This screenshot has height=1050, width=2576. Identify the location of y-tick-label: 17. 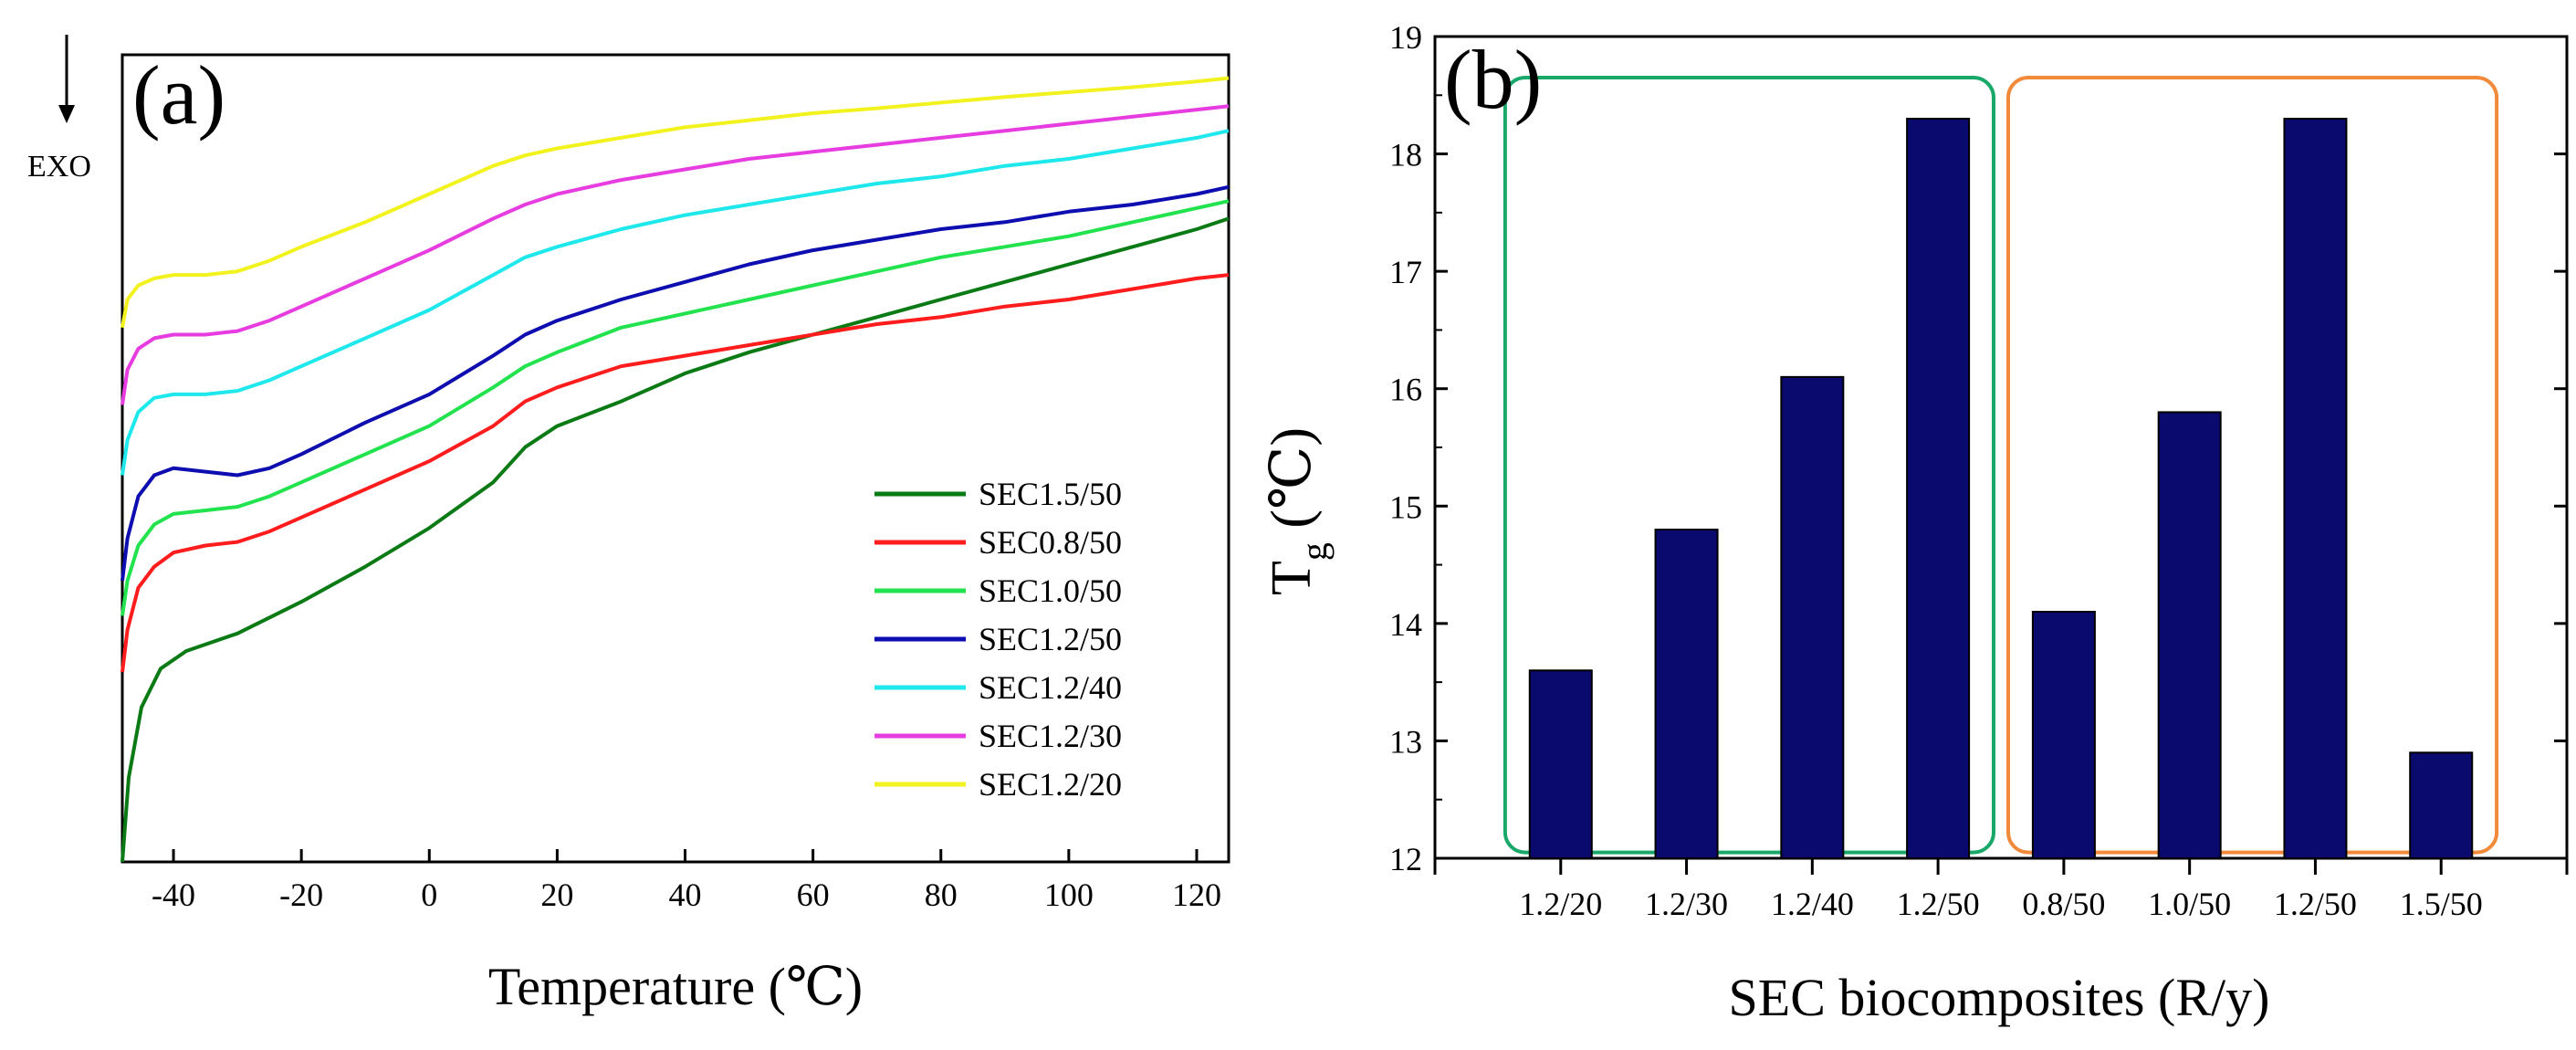
(1405, 272).